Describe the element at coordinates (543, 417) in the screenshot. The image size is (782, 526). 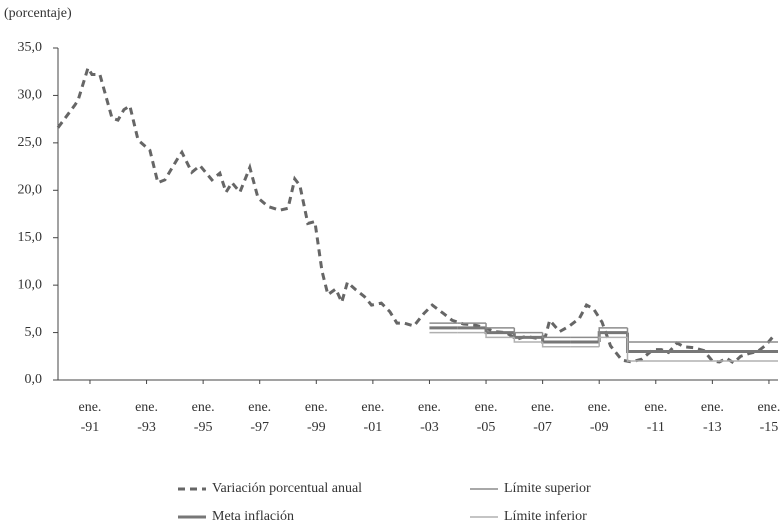
I see `x-tick-label: ene. -07` at that location.